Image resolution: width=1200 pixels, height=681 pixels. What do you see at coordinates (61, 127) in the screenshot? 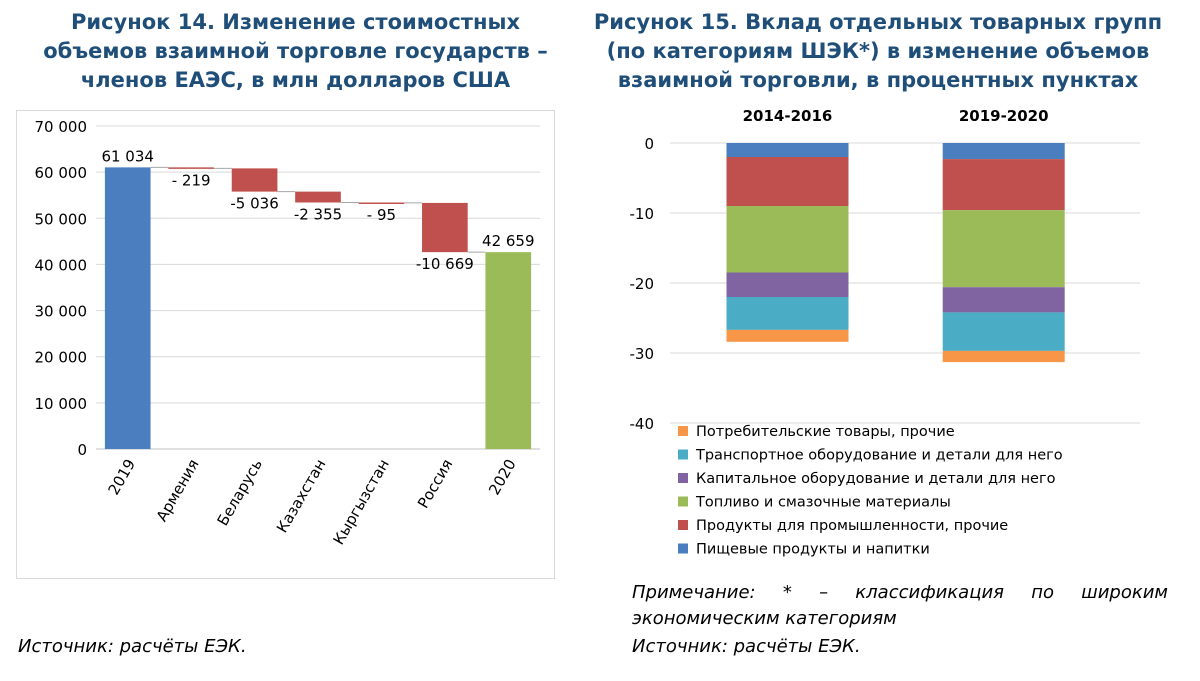
I see `y-tick-label: 70 000` at bounding box center [61, 127].